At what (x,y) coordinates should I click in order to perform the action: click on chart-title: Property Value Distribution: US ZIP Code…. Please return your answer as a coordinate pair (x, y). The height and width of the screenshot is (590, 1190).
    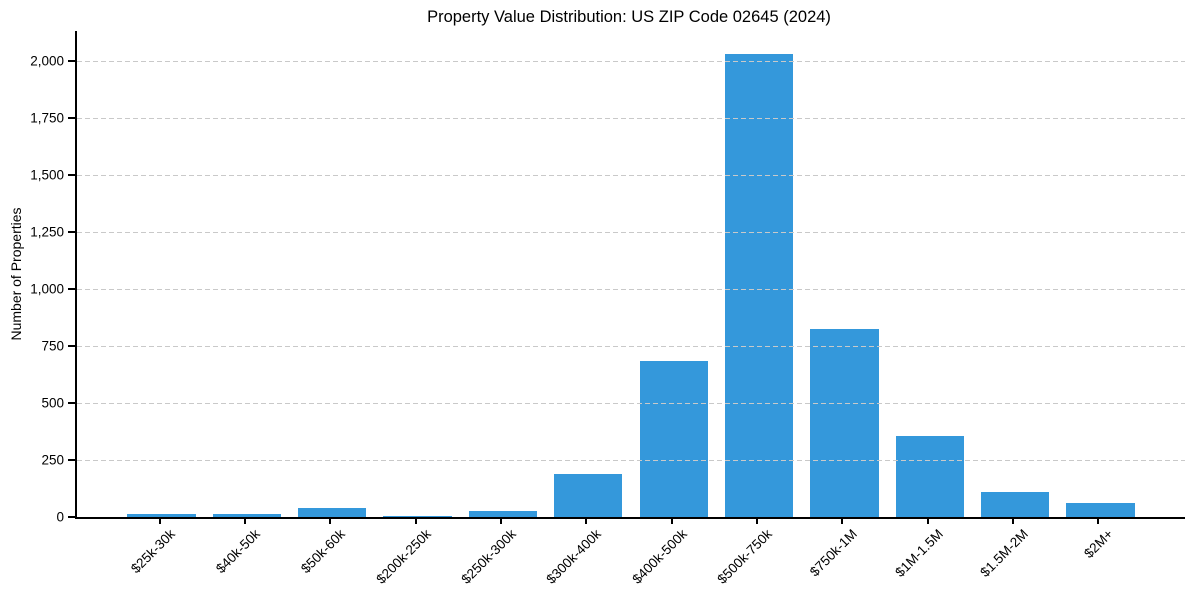
    Looking at the image, I should click on (629, 17).